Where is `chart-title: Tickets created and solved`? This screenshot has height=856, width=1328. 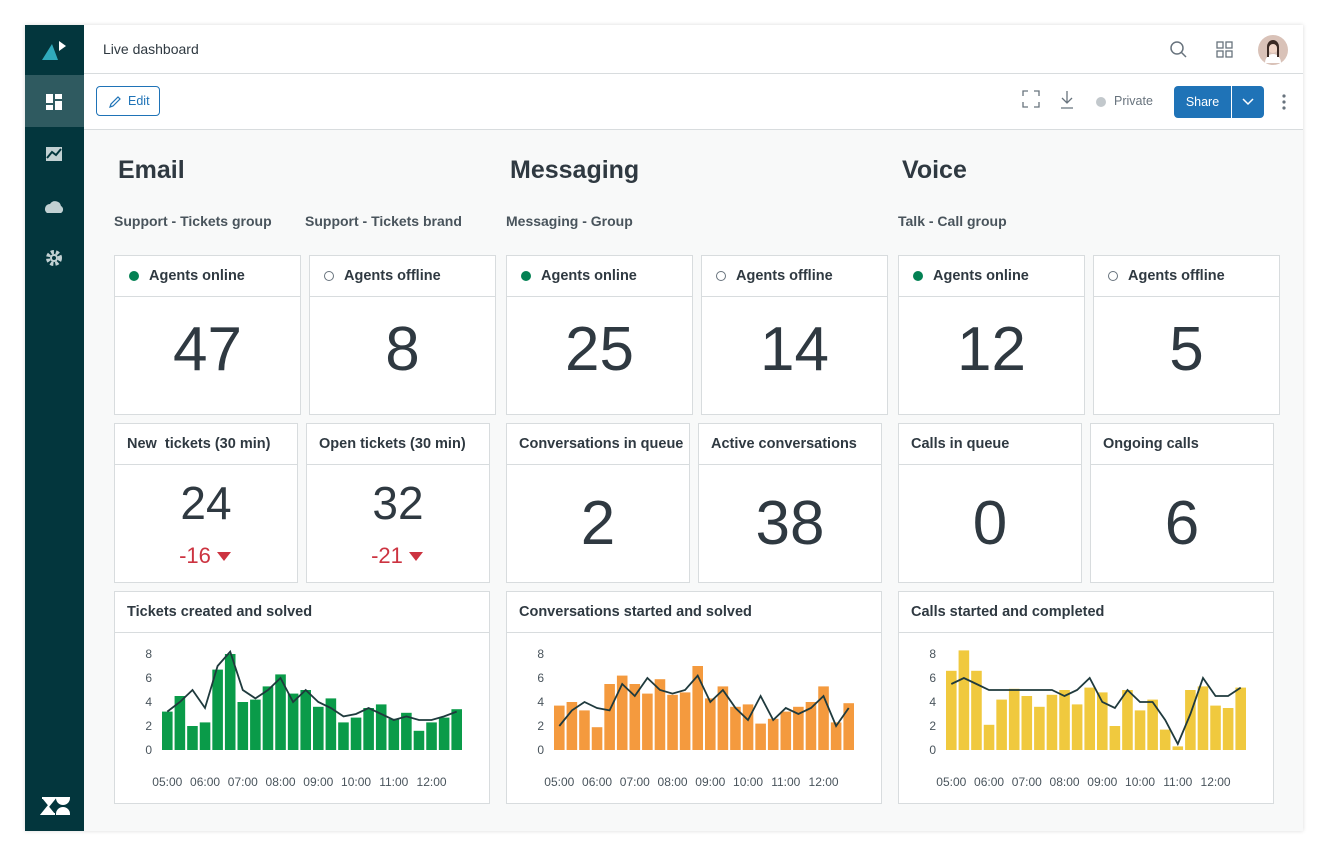 chart-title: Tickets created and solved is located at coordinates (302, 612).